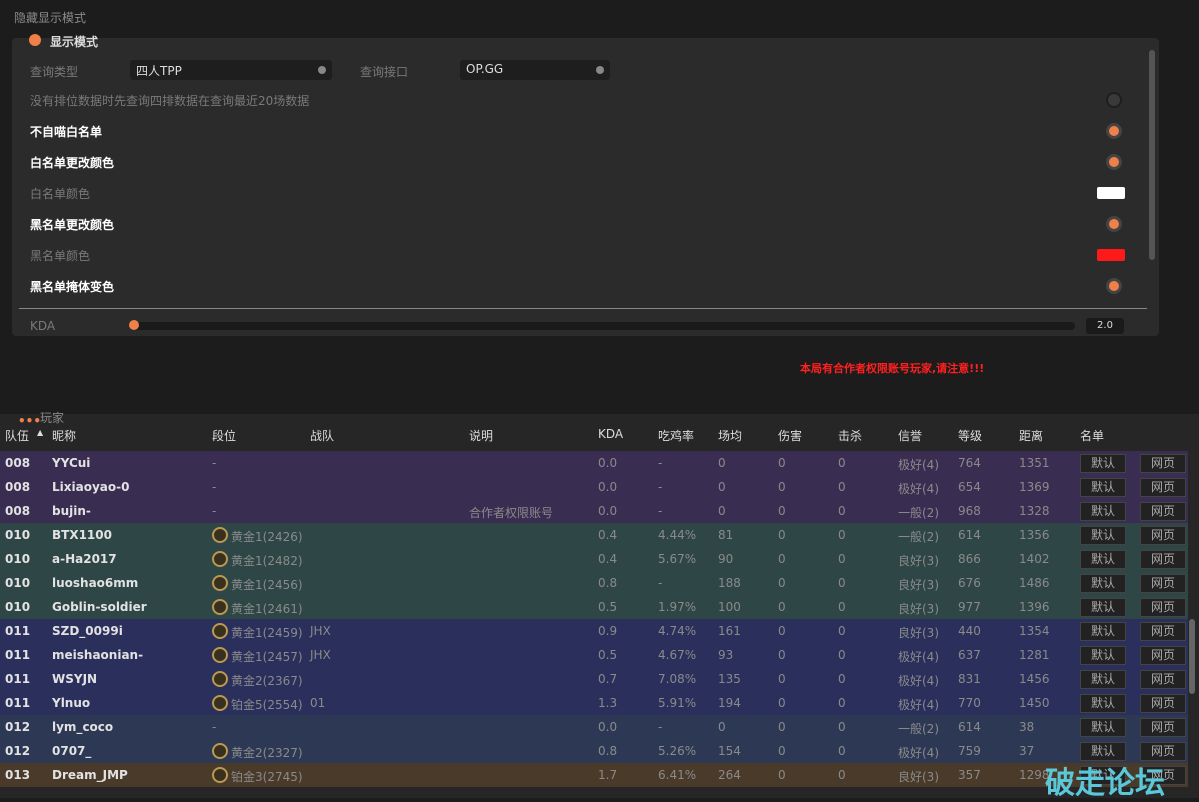 The height and width of the screenshot is (802, 1199). Describe the element at coordinates (1192, 656) in the screenshot. I see `table-scrollbar` at that location.